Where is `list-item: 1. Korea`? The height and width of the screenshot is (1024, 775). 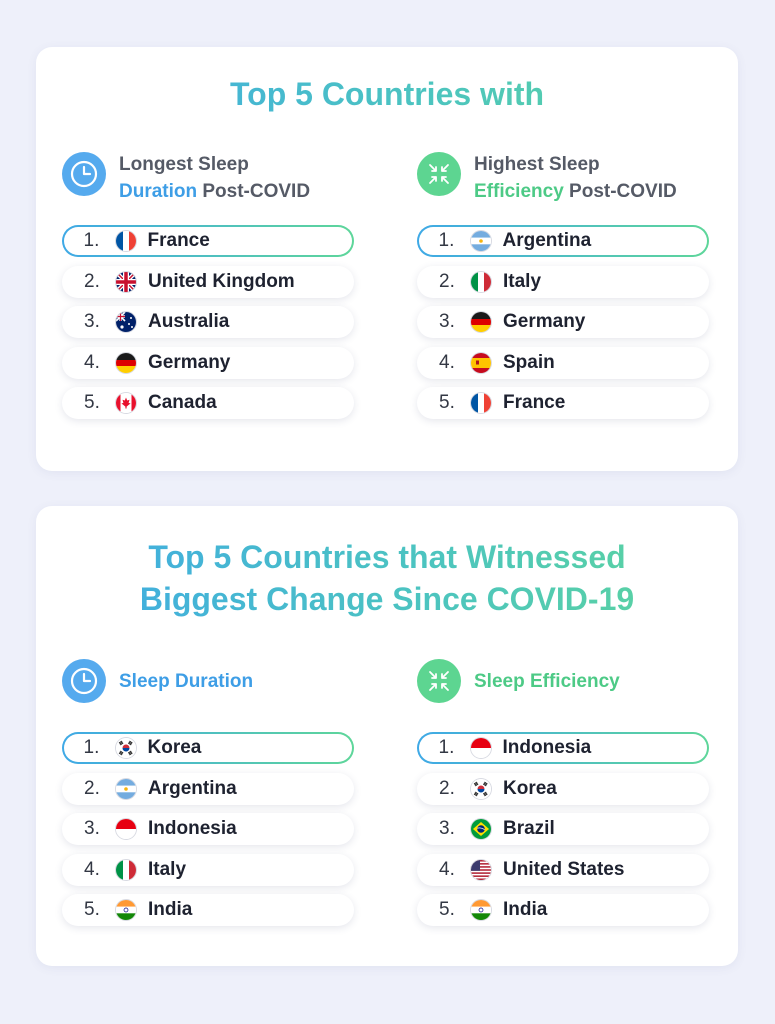 list-item: 1. Korea is located at coordinates (208, 748).